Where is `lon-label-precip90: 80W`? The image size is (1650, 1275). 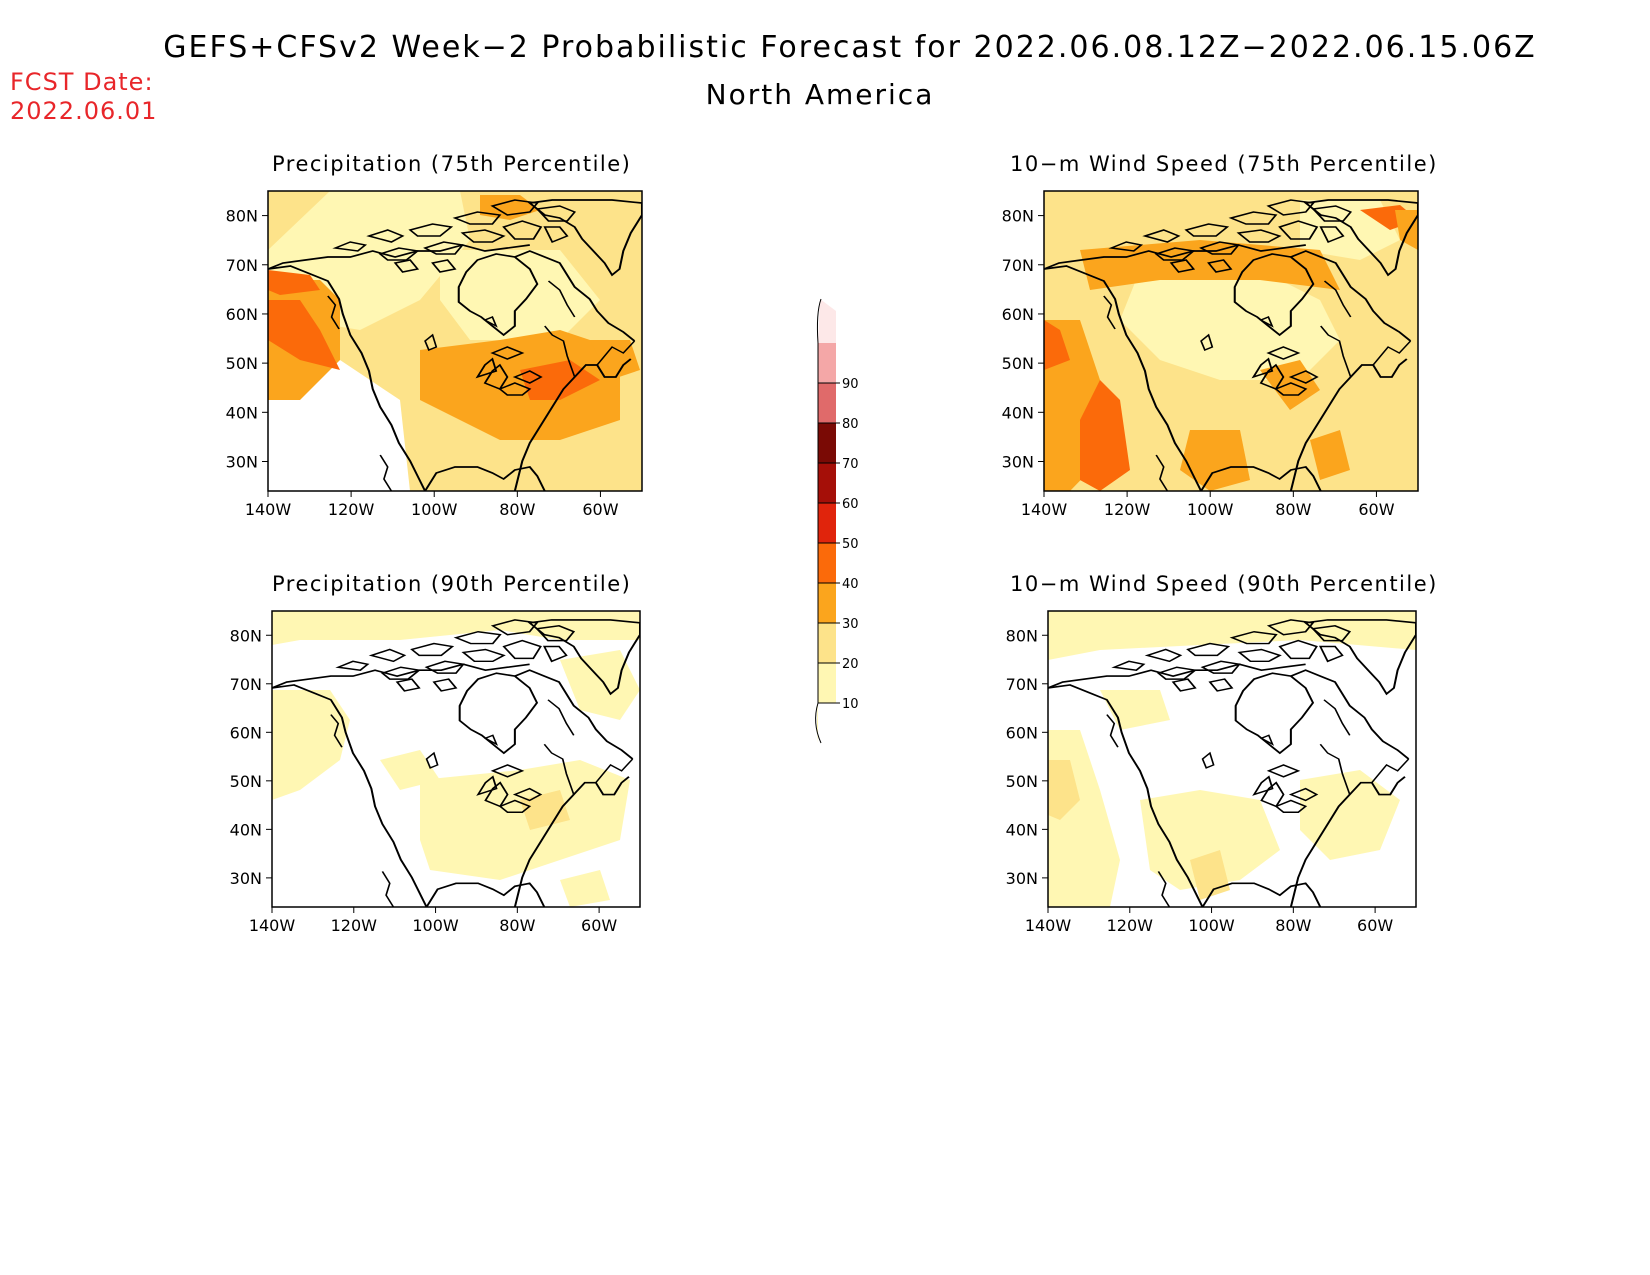 lon-label-precip90: 80W is located at coordinates (517, 925).